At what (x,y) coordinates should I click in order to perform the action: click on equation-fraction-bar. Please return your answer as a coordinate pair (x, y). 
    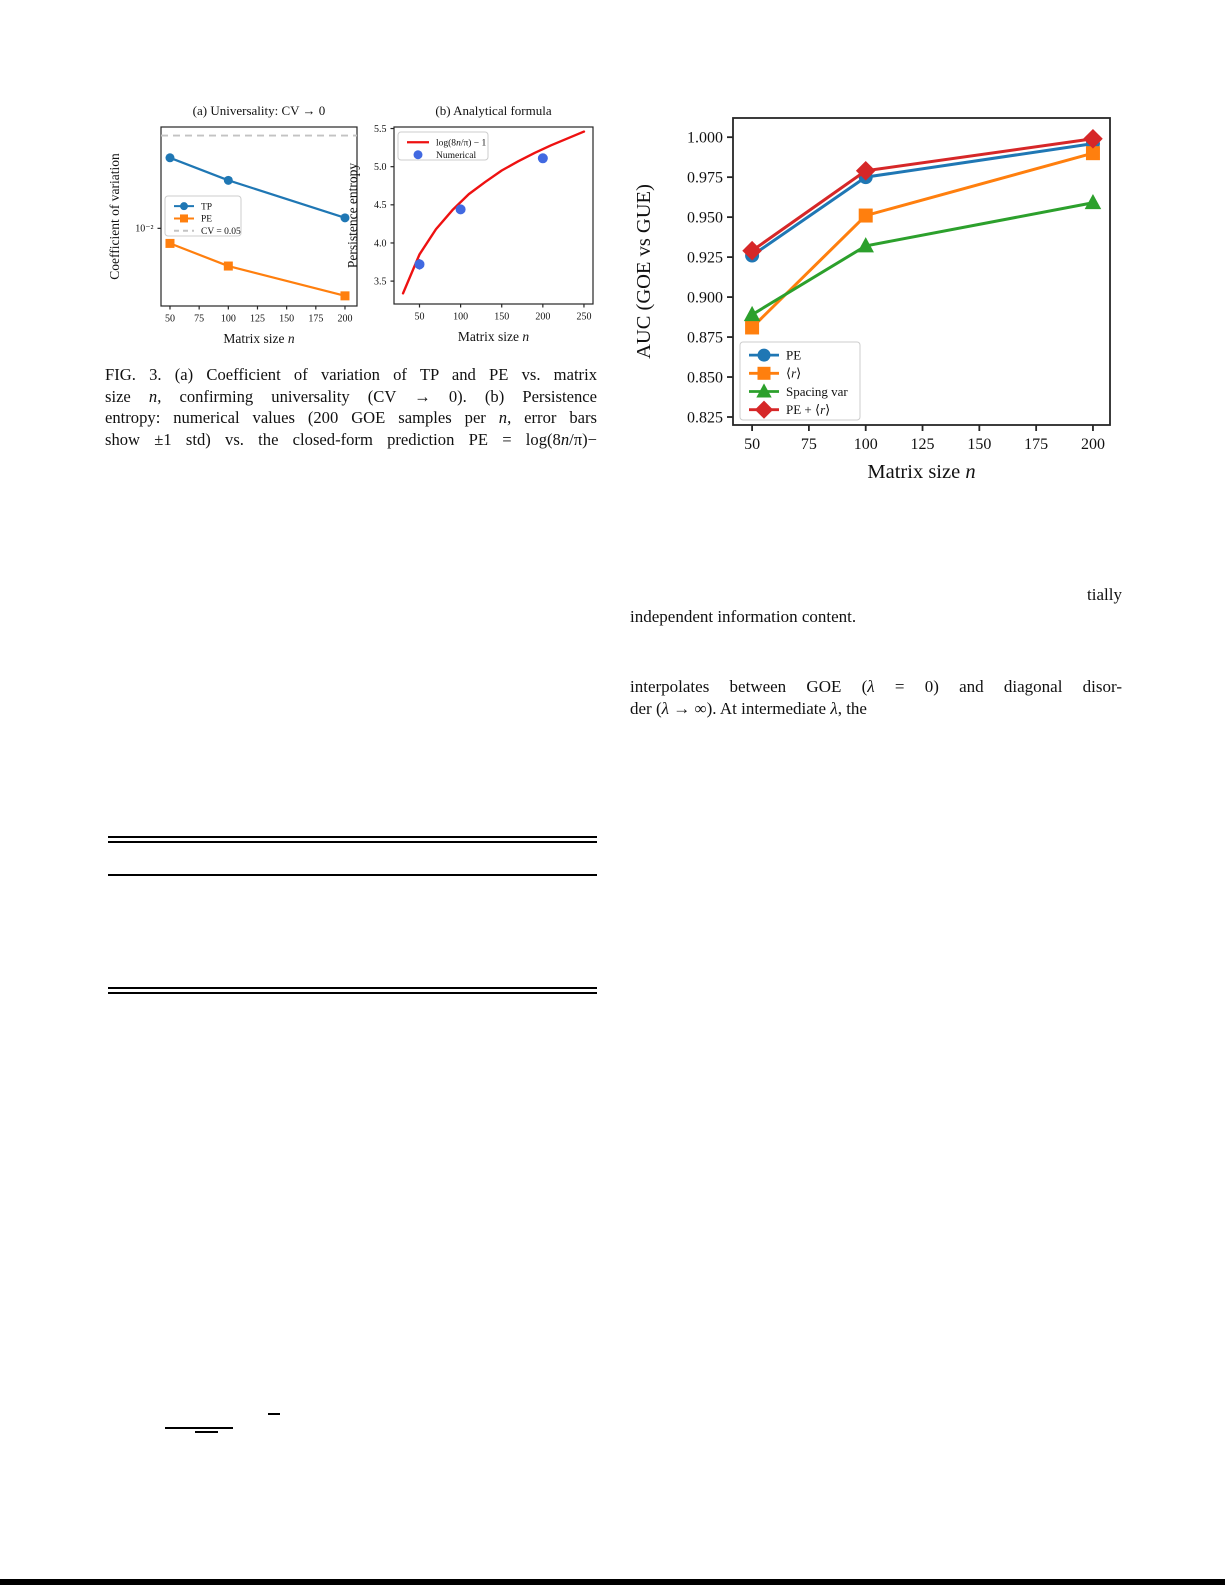
    Looking at the image, I should click on (199, 1428).